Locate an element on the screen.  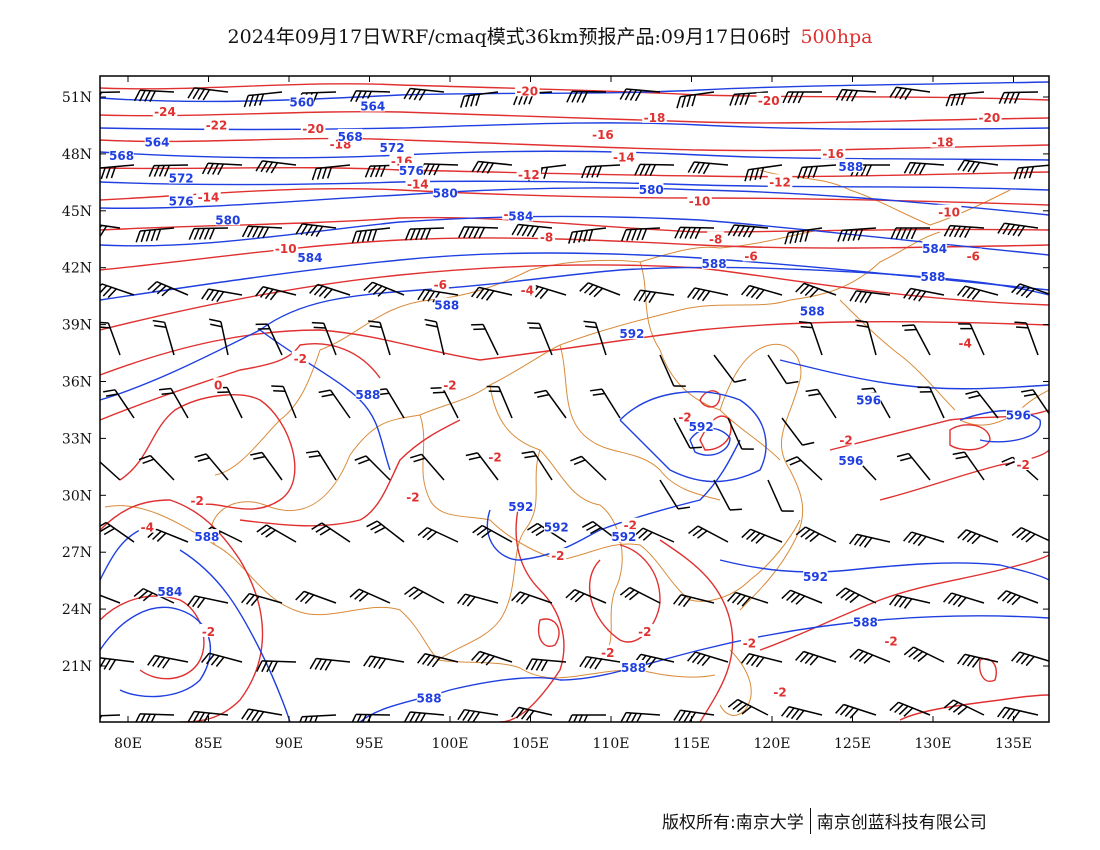
x-tick-label: 105E is located at coordinates (530, 744).